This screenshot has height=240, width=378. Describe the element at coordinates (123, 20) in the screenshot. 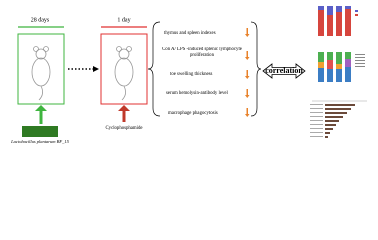

I see `duration: 1 day` at that location.